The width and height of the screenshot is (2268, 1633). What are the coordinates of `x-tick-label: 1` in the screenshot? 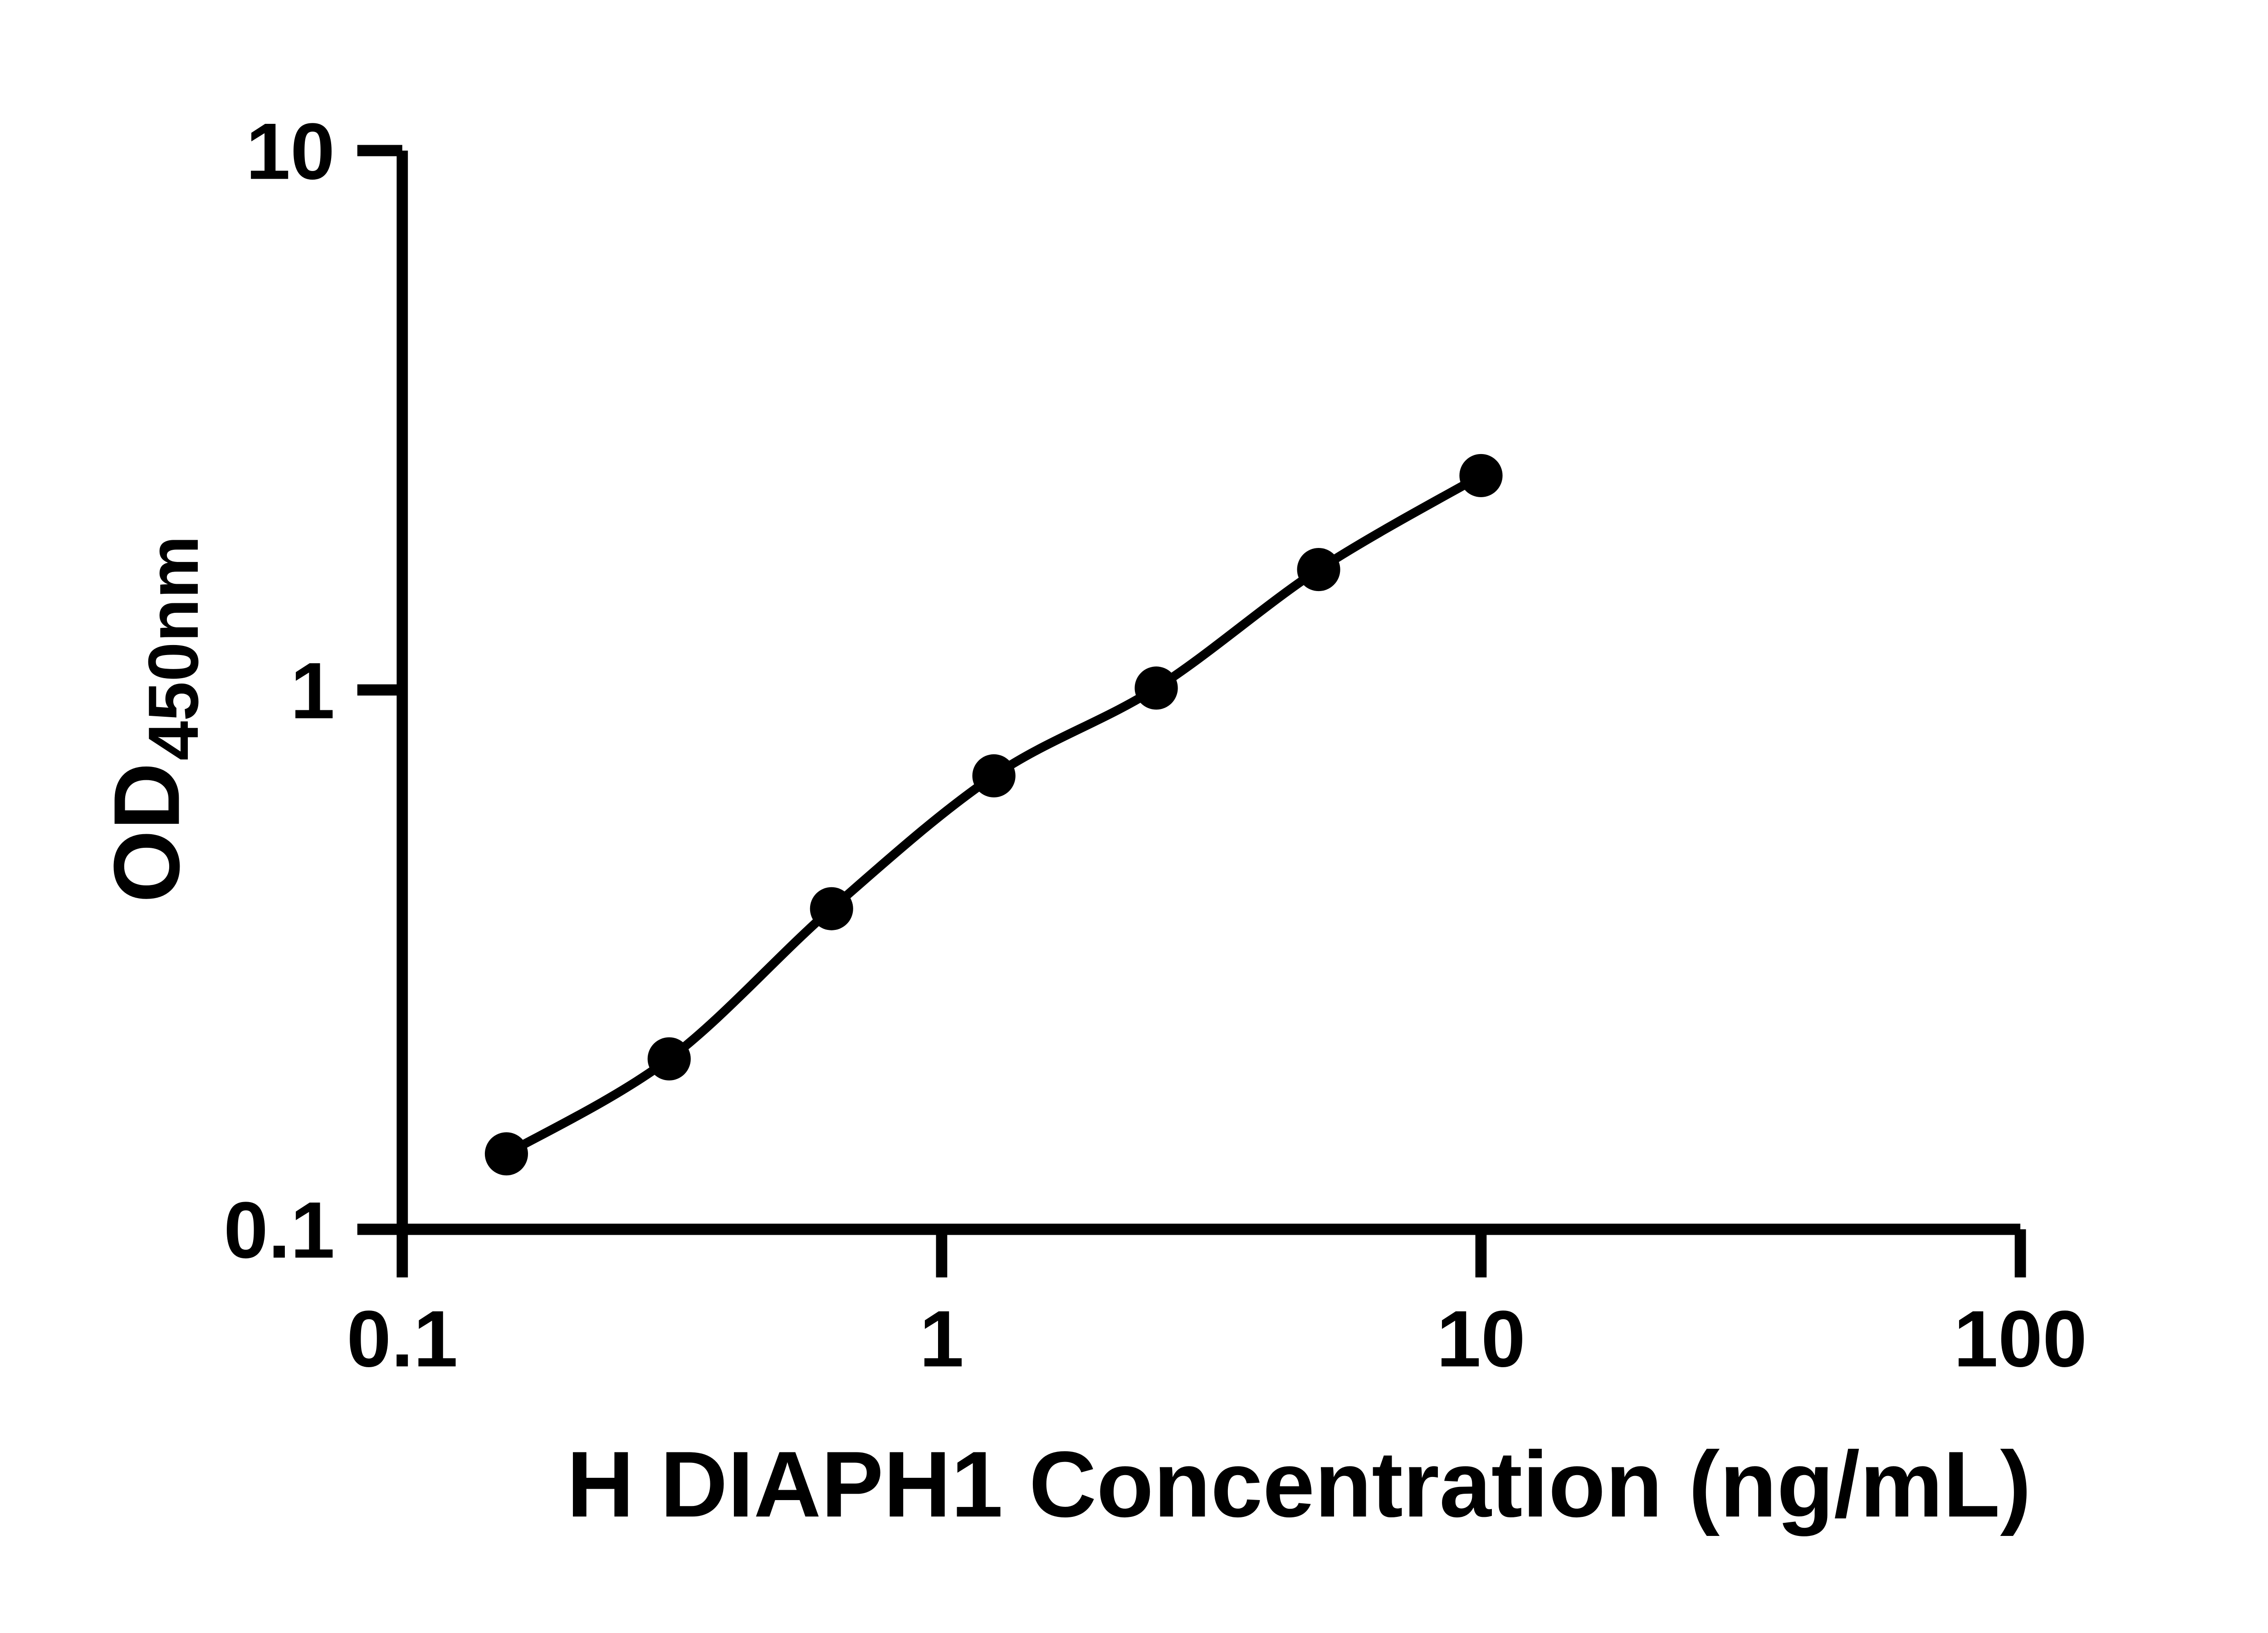 It's located at (942, 1339).